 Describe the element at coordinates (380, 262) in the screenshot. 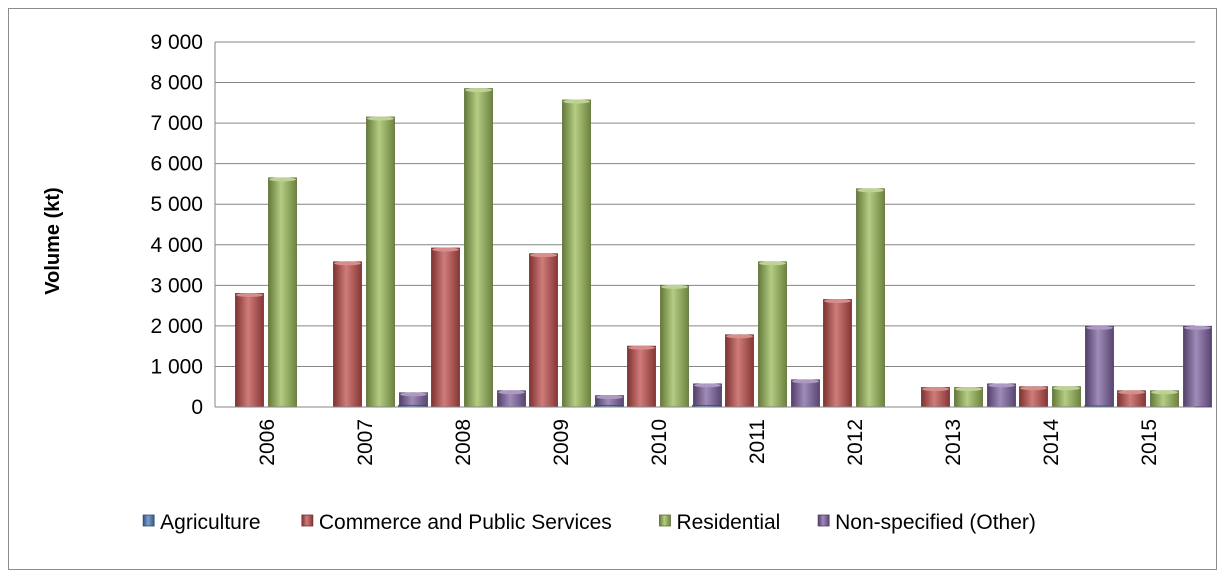

I see `bar-residential-2007` at that location.